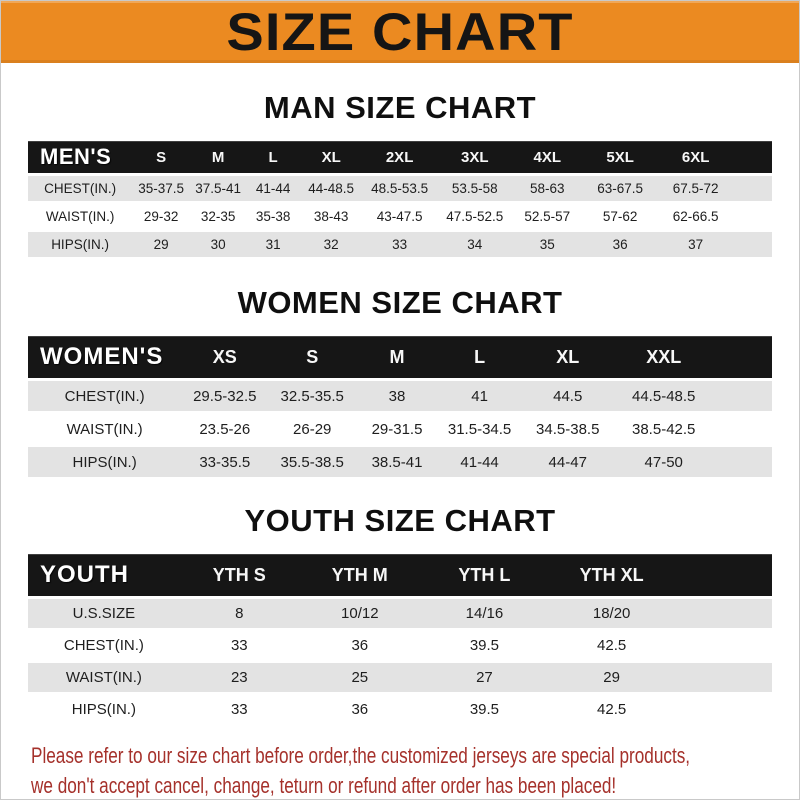 The image size is (800, 800). I want to click on size-chart-banner: SIZE CHART, so click(400, 32).